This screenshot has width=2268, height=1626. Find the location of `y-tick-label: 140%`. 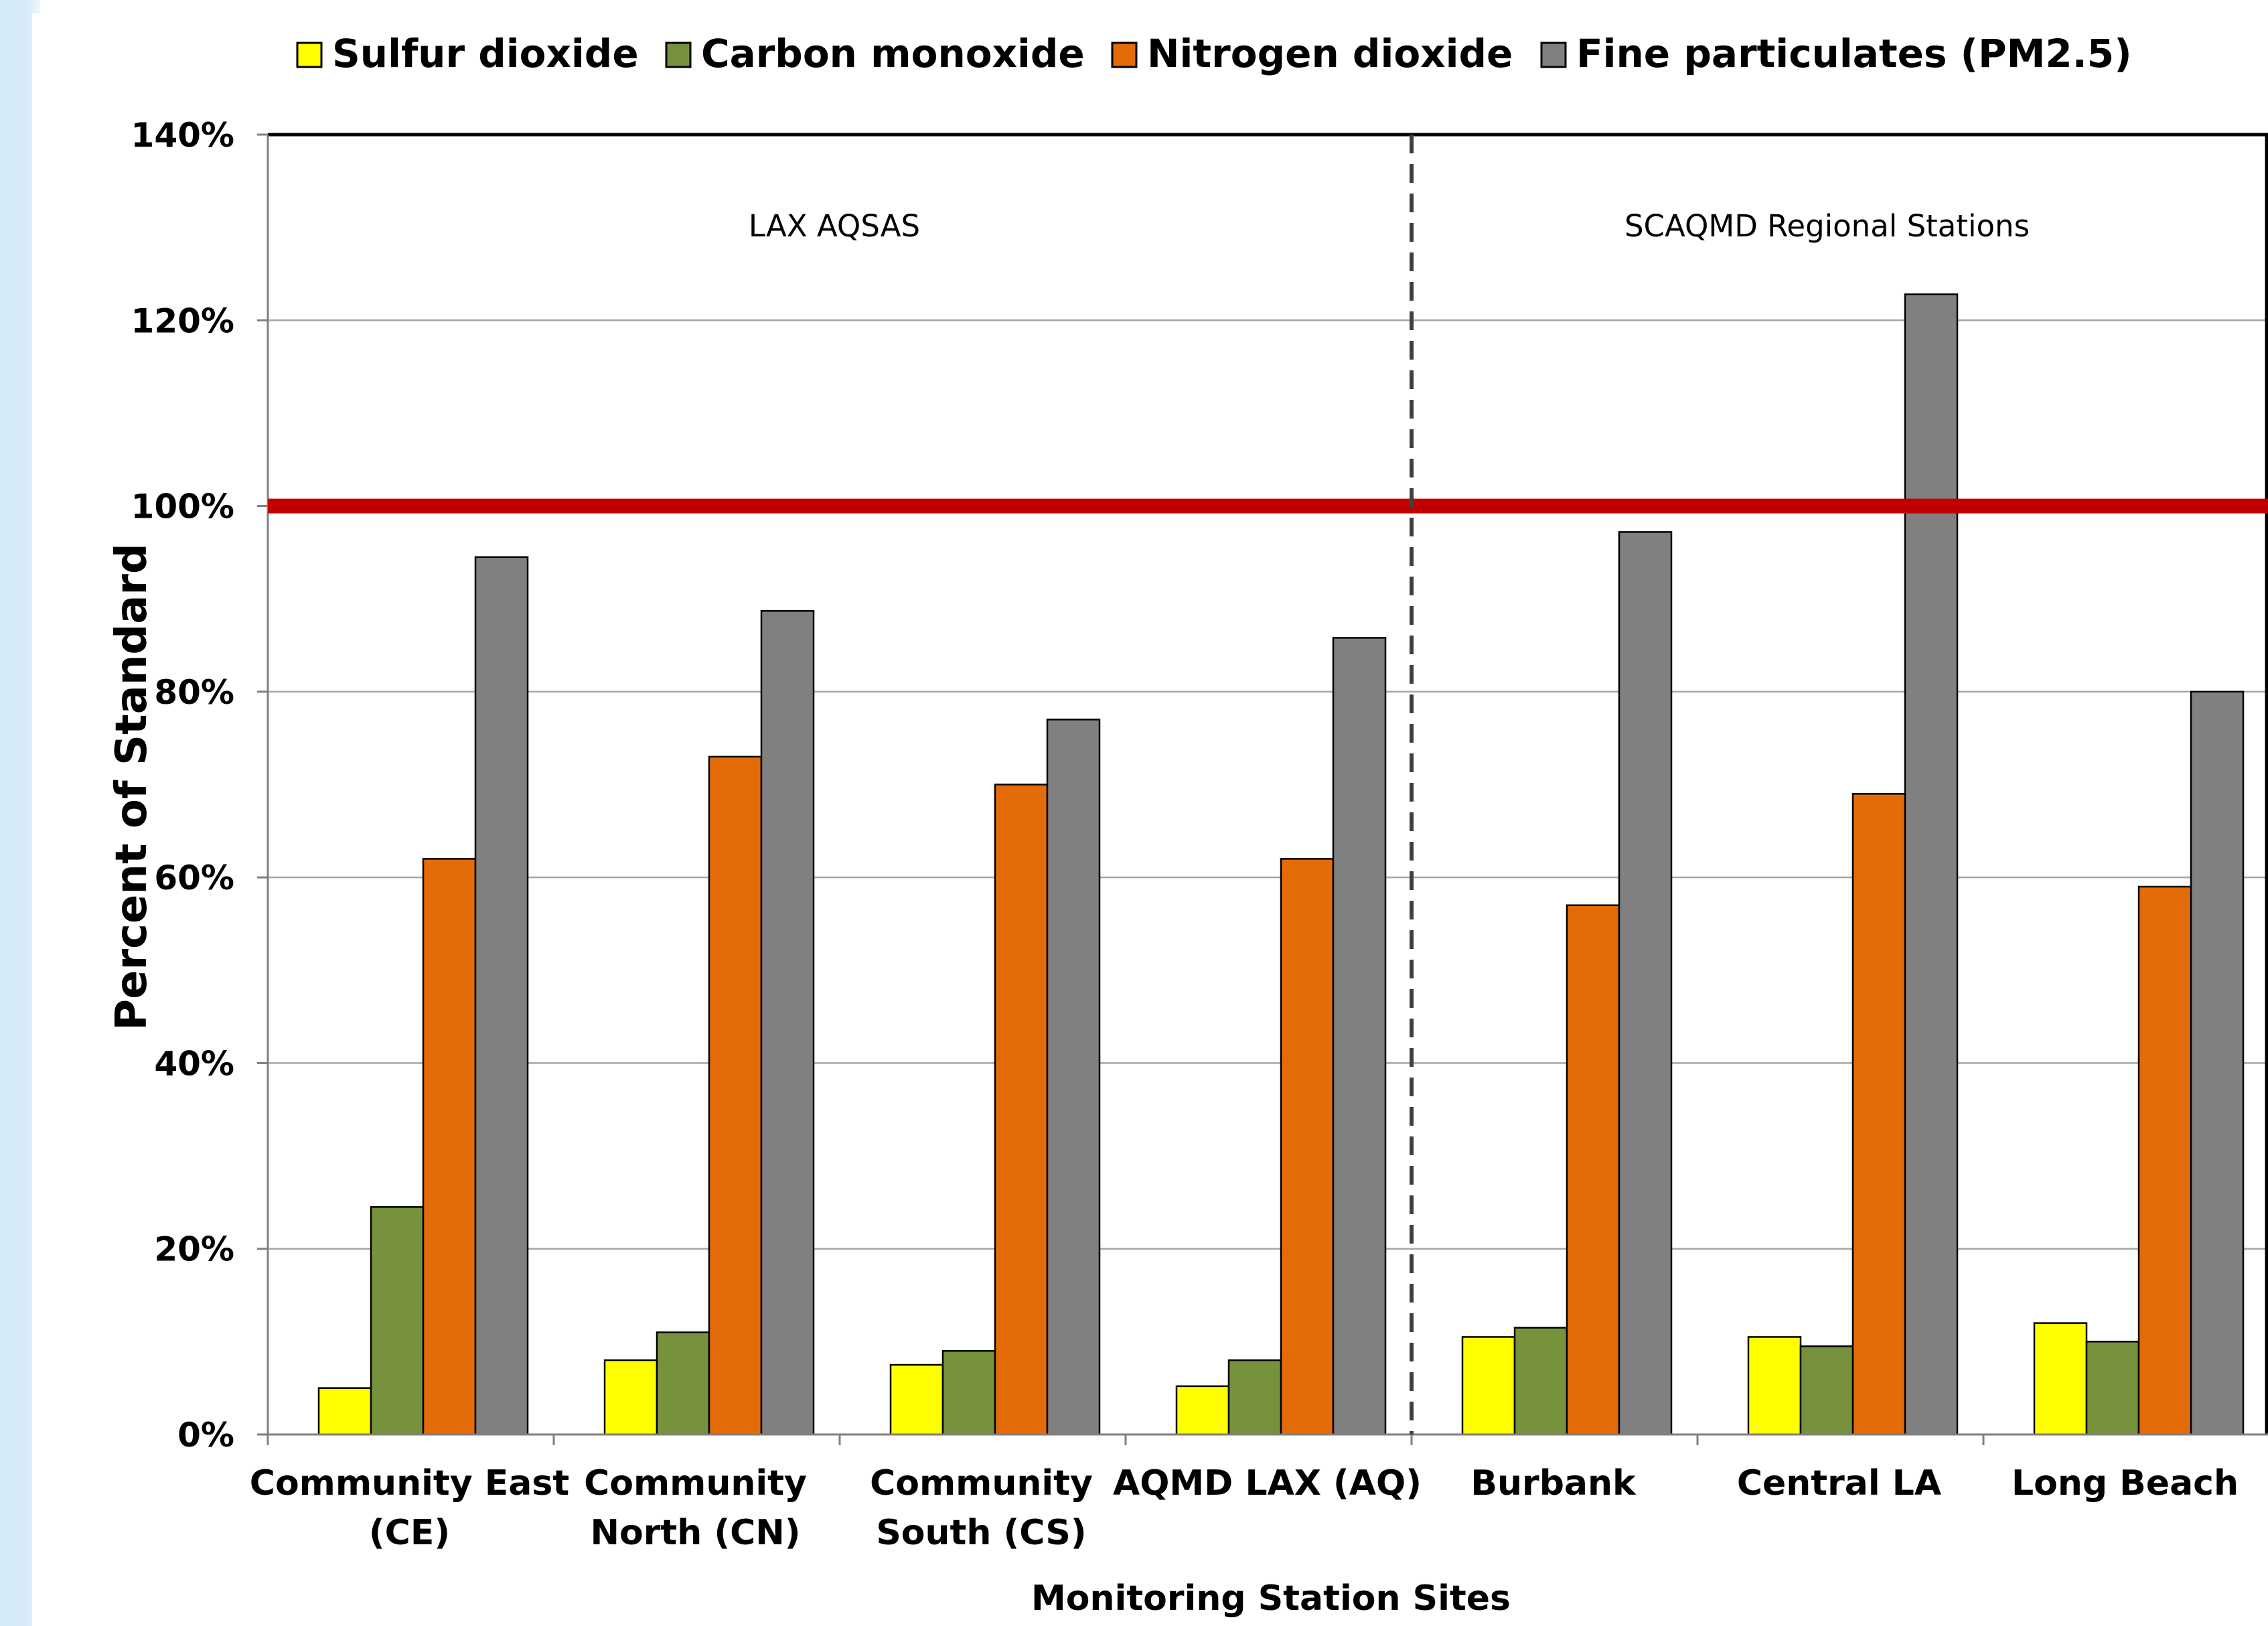

y-tick-label: 140% is located at coordinates (182, 135).